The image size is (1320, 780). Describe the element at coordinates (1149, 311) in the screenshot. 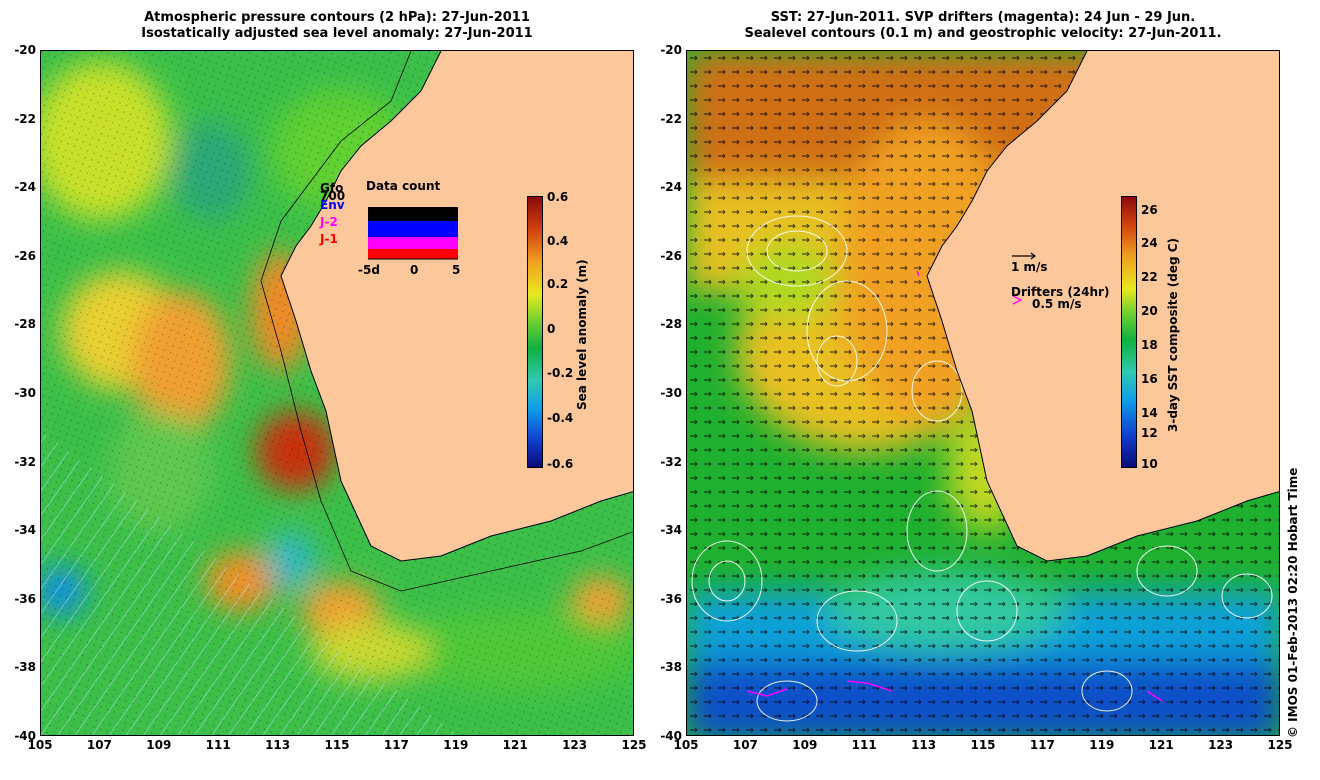

I see `cb-right-tick: 20` at that location.